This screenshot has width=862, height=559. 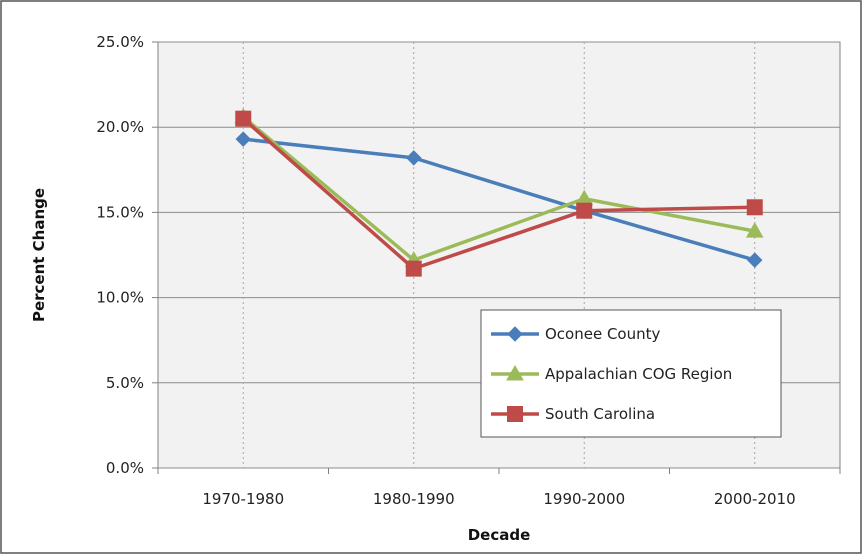 I want to click on y-axis-title: Percent Change, so click(x=39, y=255).